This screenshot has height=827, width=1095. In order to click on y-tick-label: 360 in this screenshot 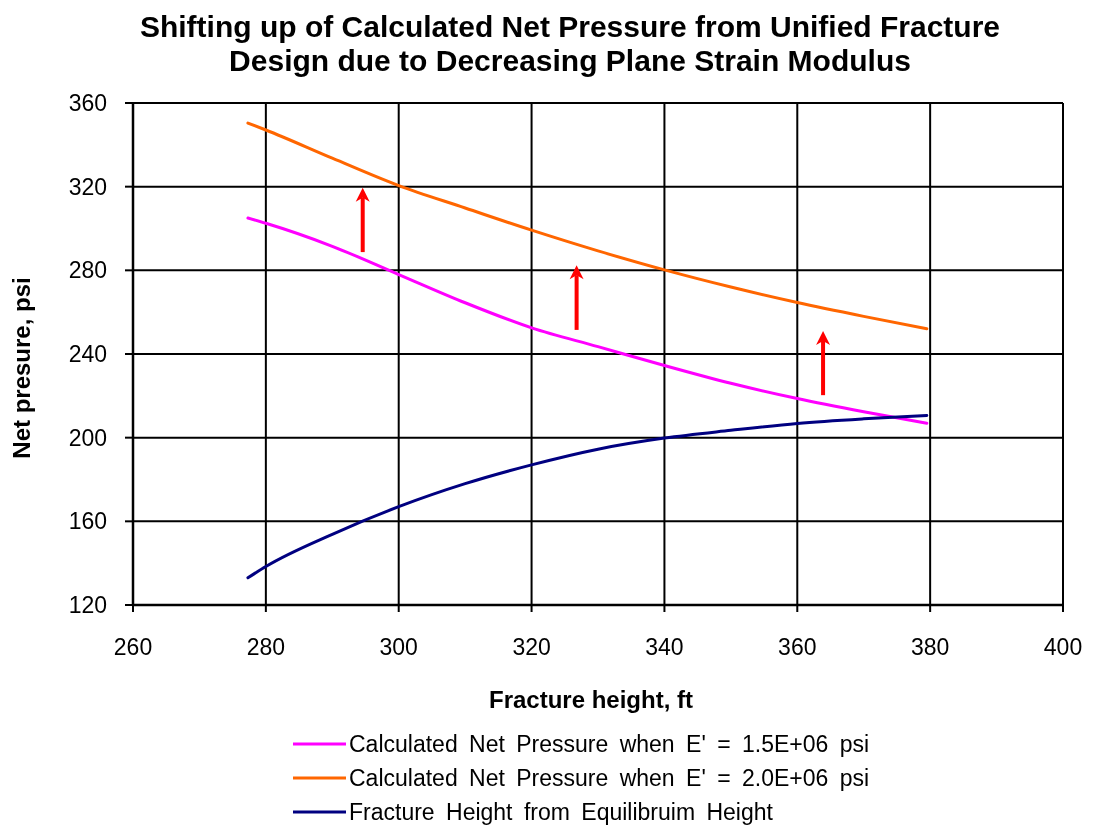, I will do `click(87, 103)`.